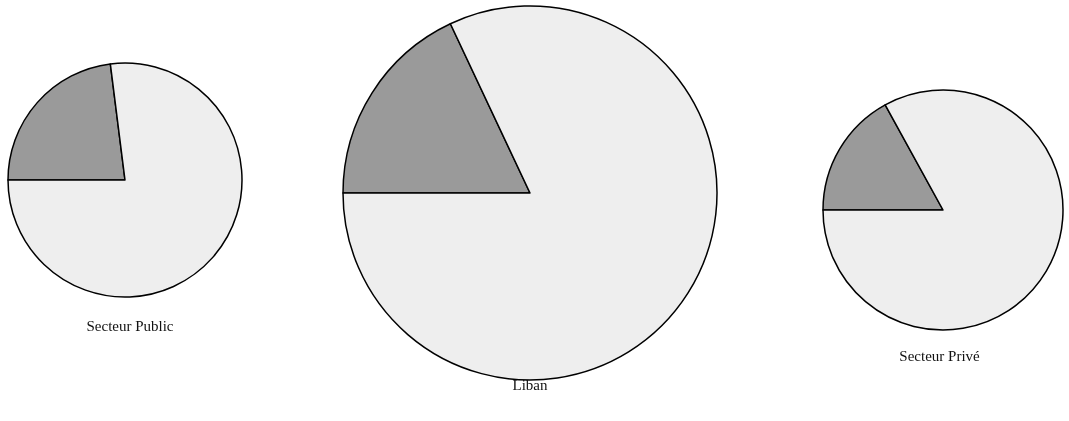 This screenshot has width=1069, height=421. I want to click on text: Secteur Public, so click(130, 325).